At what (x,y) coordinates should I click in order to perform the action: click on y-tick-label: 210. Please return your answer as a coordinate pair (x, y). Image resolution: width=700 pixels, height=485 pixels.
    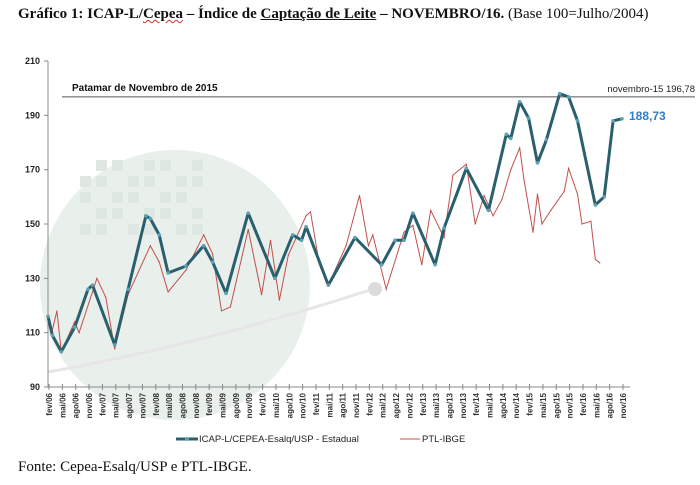
    Looking at the image, I should click on (32, 61).